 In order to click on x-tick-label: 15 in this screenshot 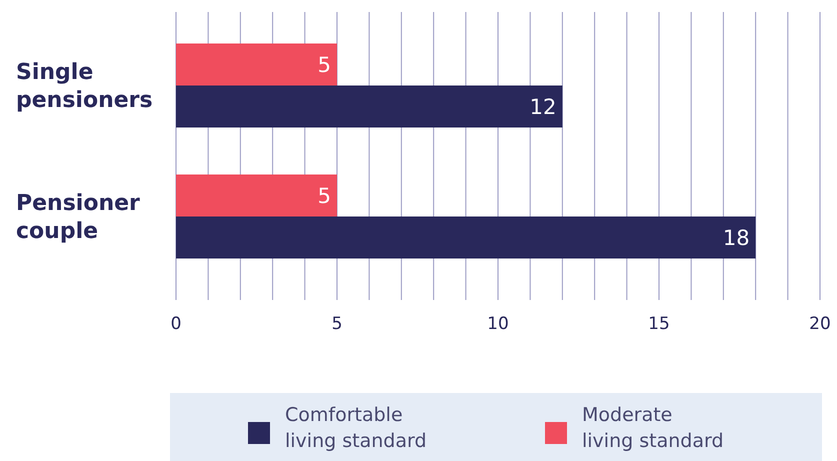, I will do `click(659, 324)`.